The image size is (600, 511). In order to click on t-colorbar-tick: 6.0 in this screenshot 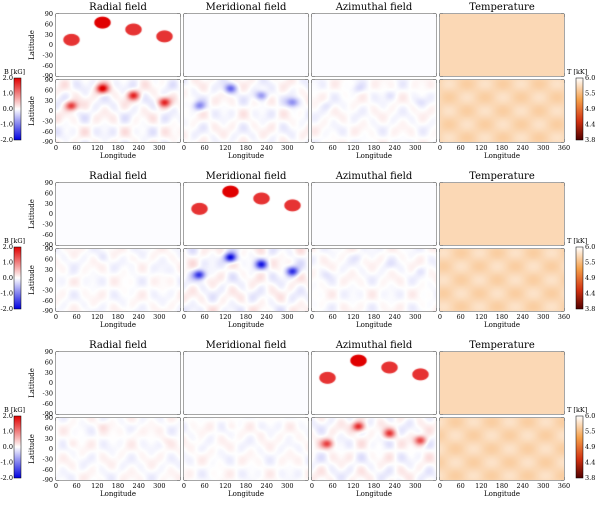, I will do `click(590, 247)`.